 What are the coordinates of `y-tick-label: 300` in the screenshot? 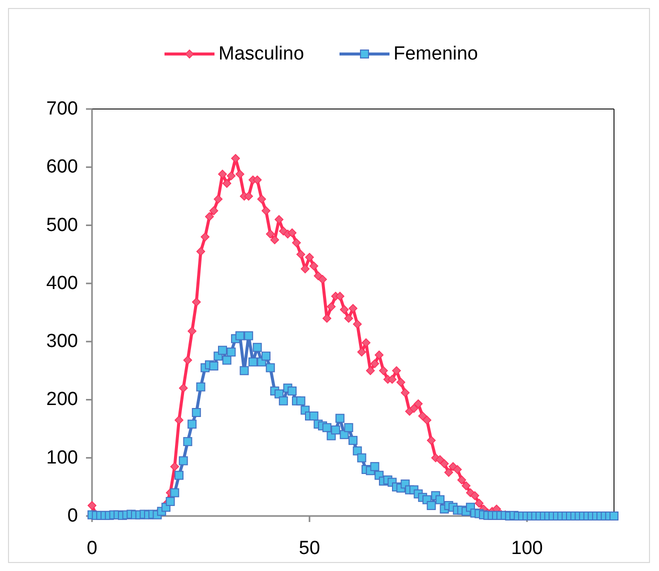 It's located at (62, 341).